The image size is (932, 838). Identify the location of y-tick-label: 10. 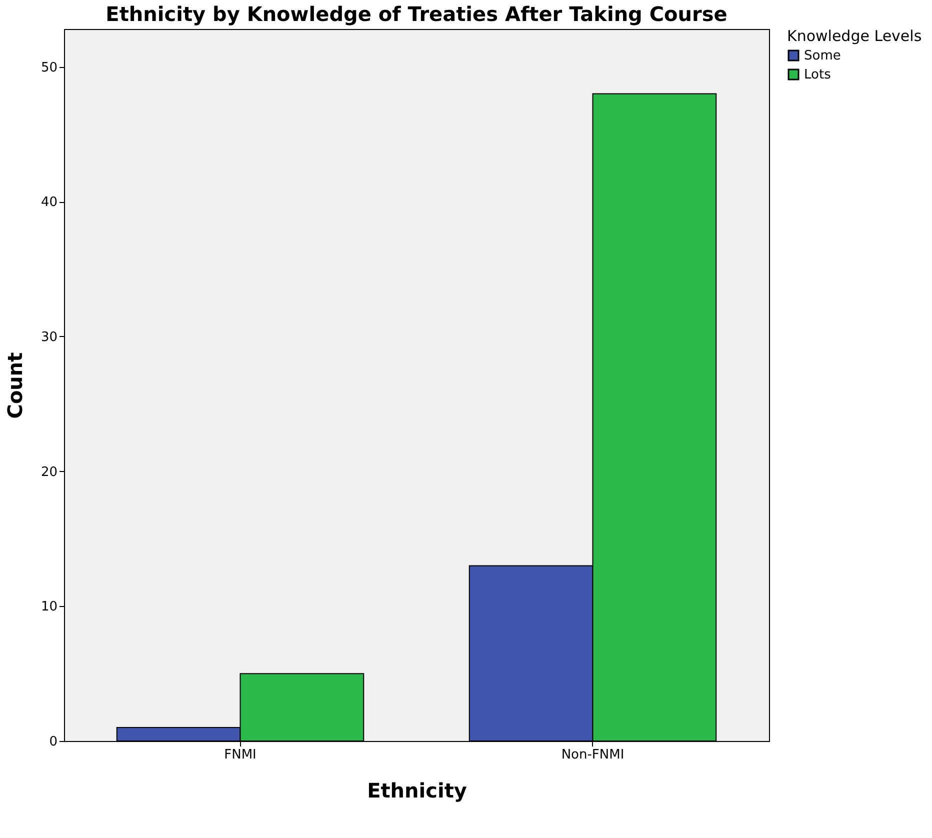
(49, 607).